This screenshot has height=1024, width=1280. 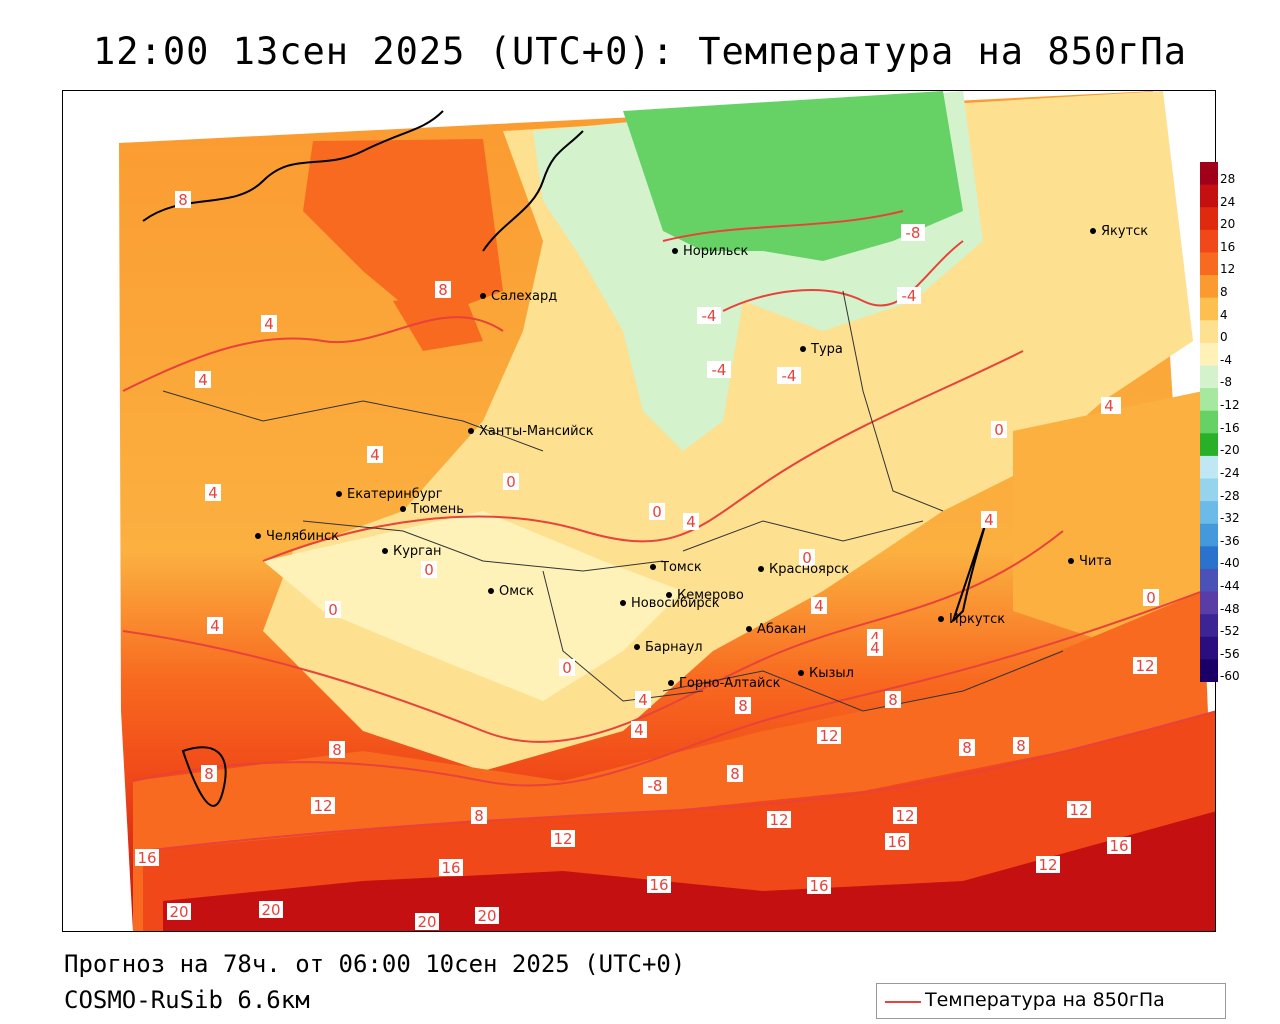 What do you see at coordinates (524, 296) in the screenshot?
I see `city-label: Салехард` at bounding box center [524, 296].